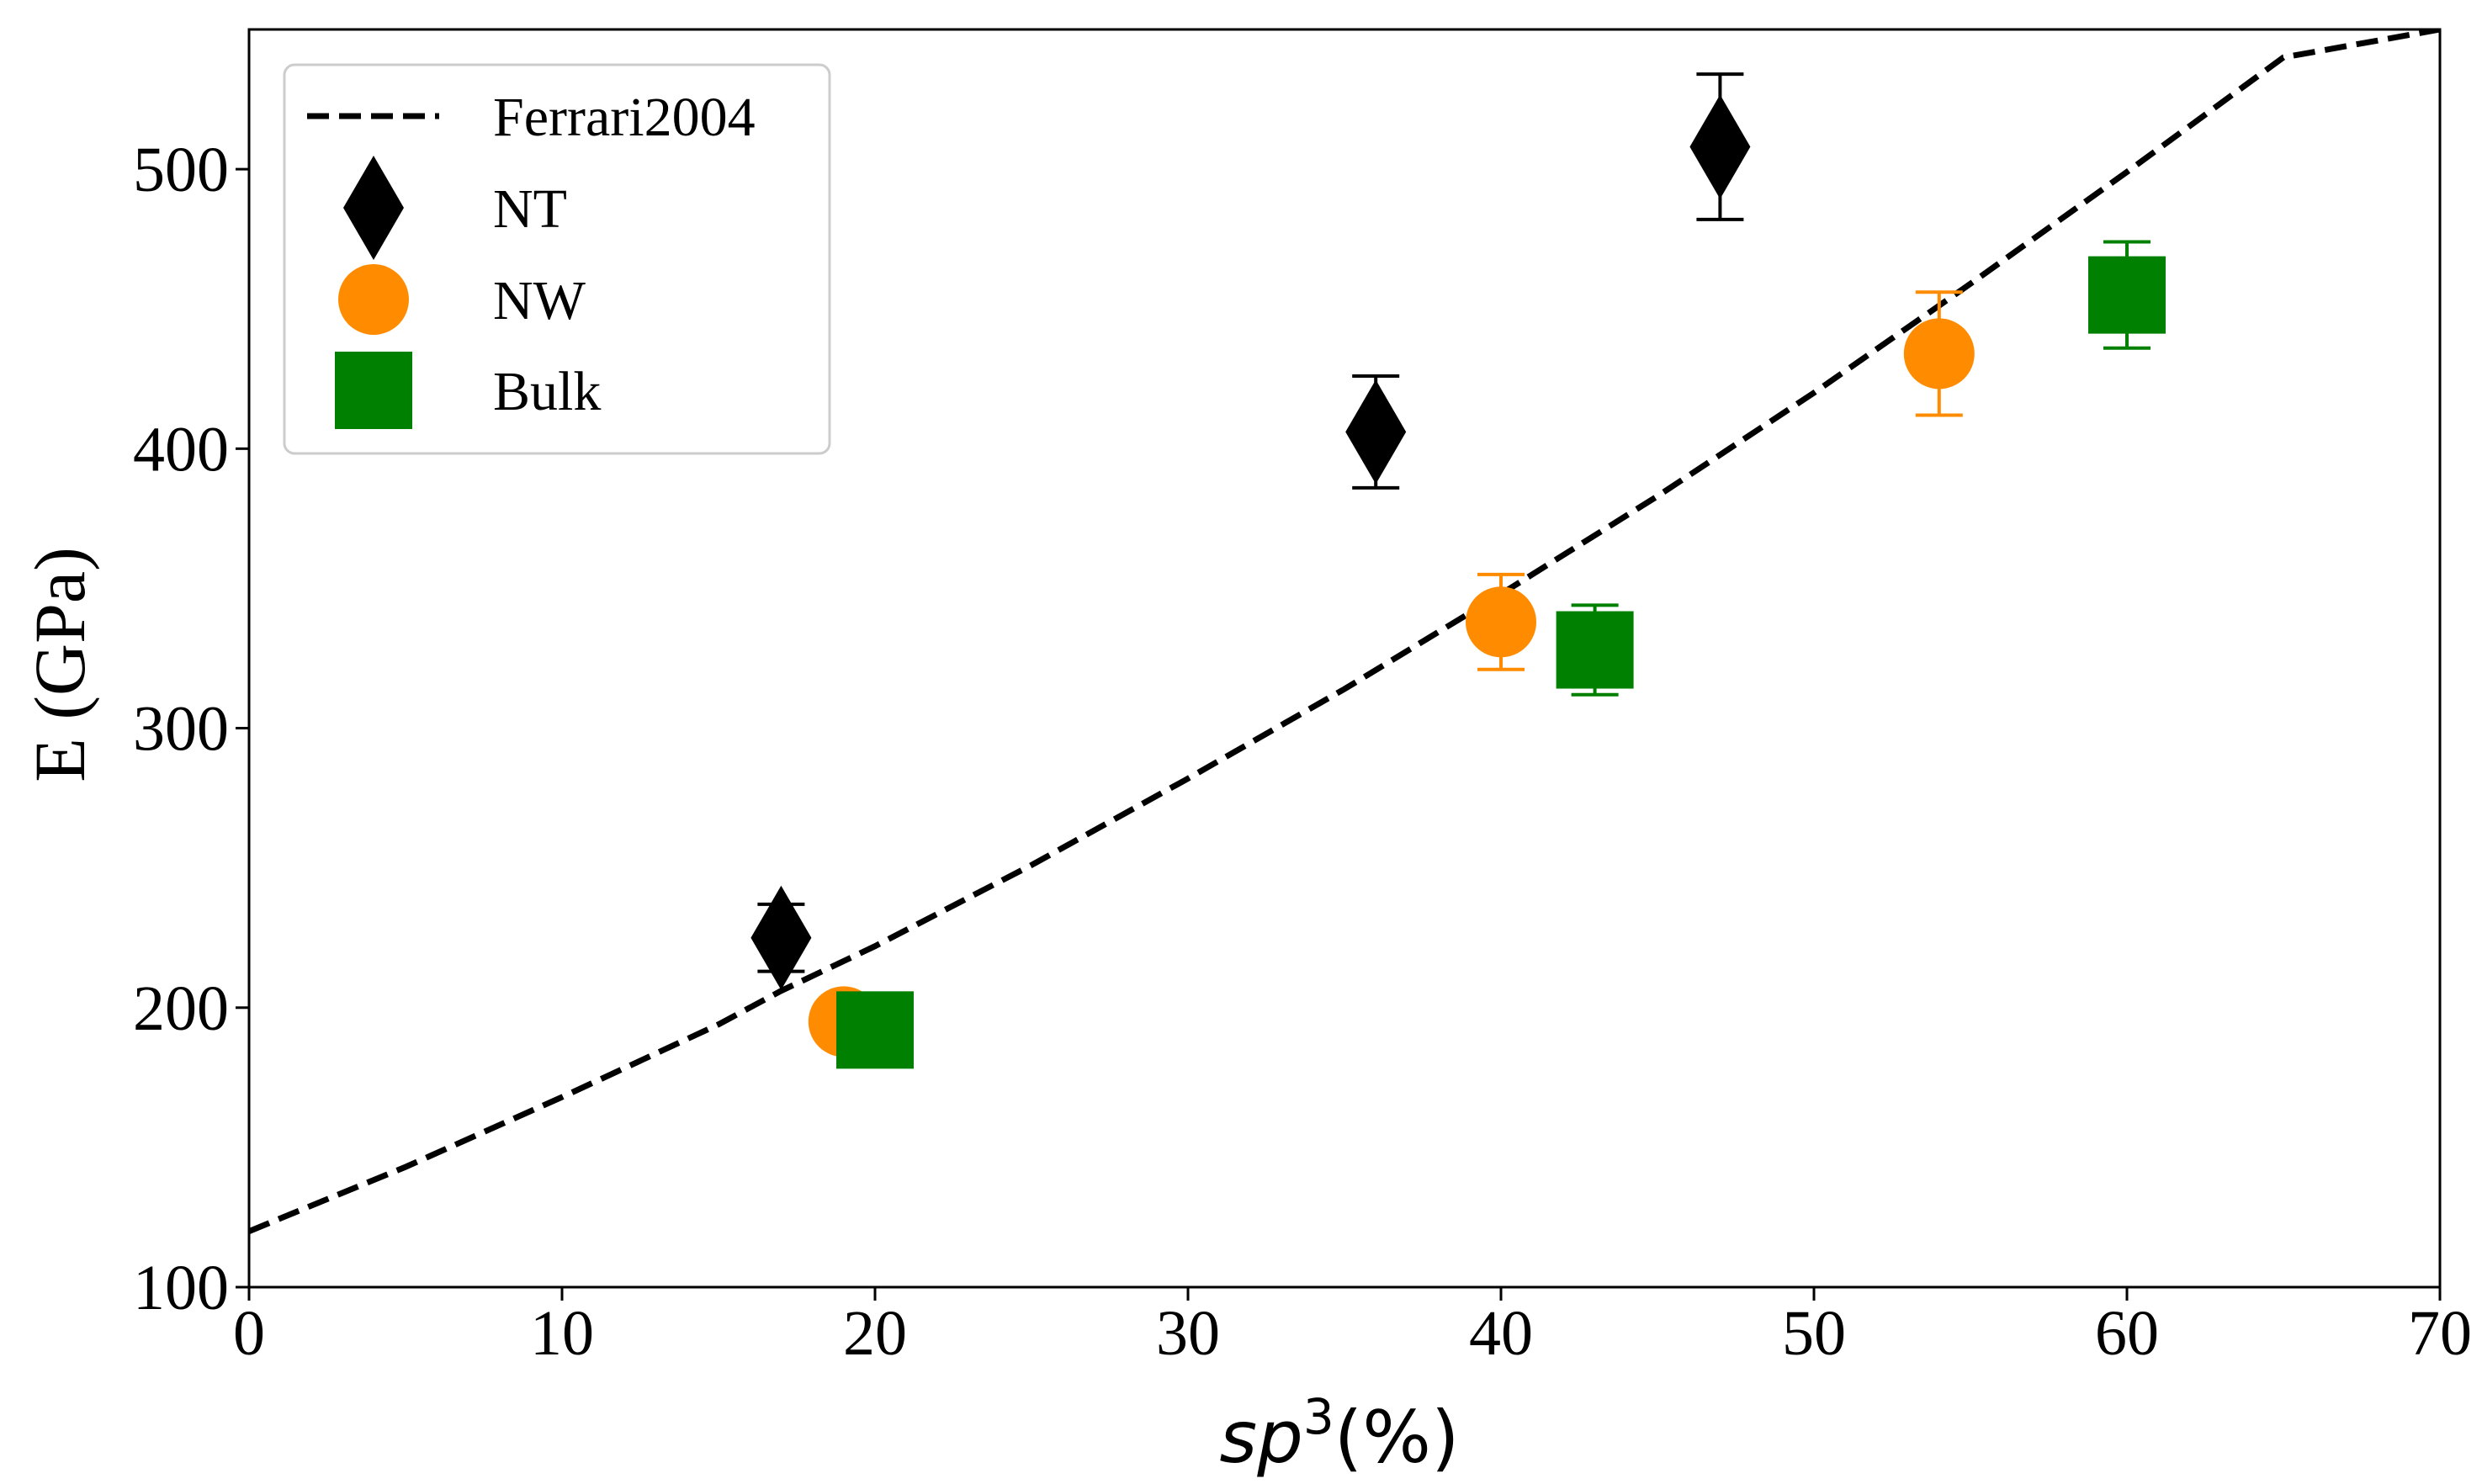 This screenshot has height=1484, width=2482. I want to click on legend-swatch-circle, so click(373, 299).